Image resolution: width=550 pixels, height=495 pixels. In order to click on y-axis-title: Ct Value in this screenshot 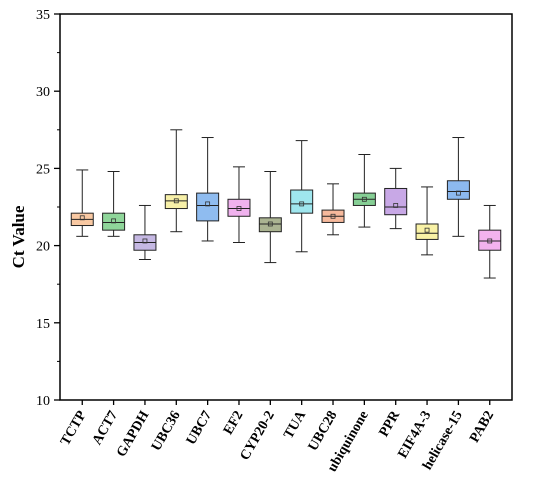, I will do `click(18, 236)`.